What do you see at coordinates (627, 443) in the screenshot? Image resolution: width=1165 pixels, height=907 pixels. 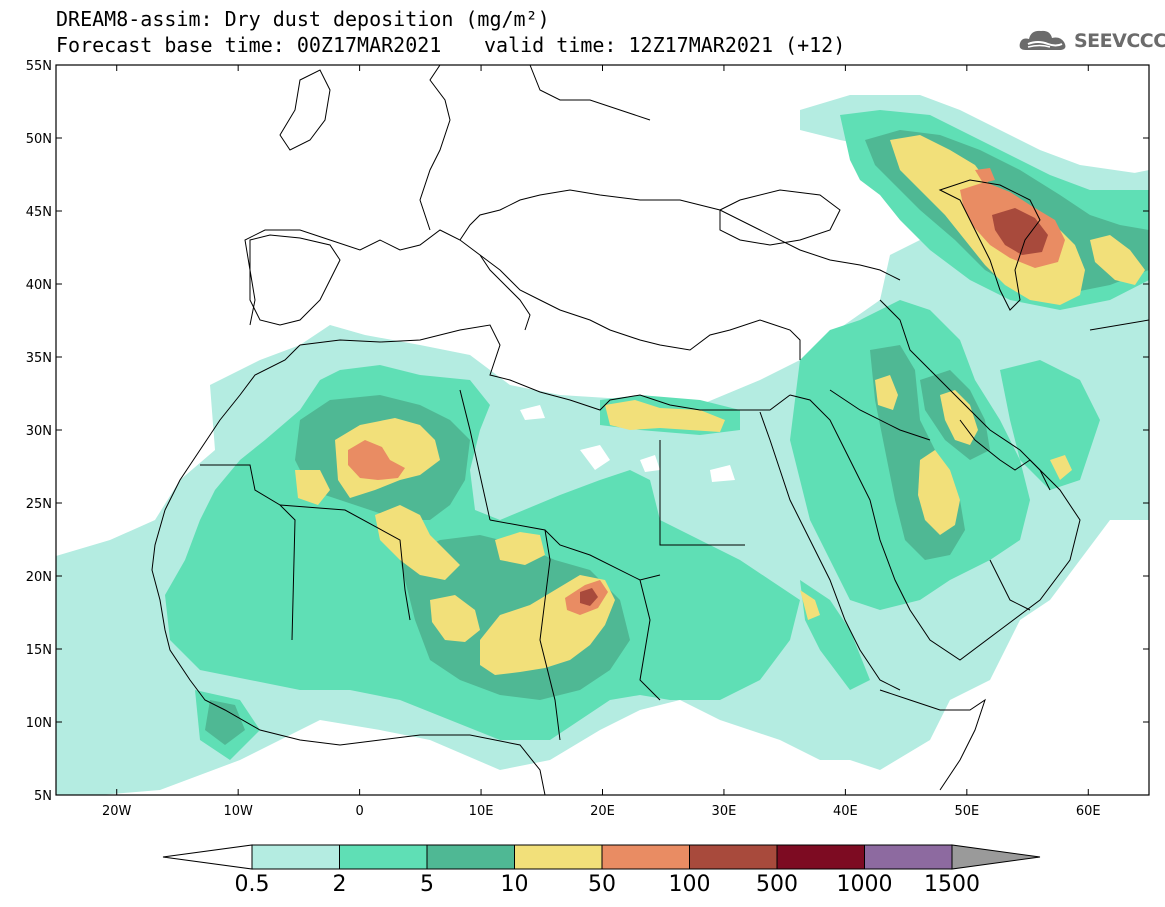 I see `contour-holes` at bounding box center [627, 443].